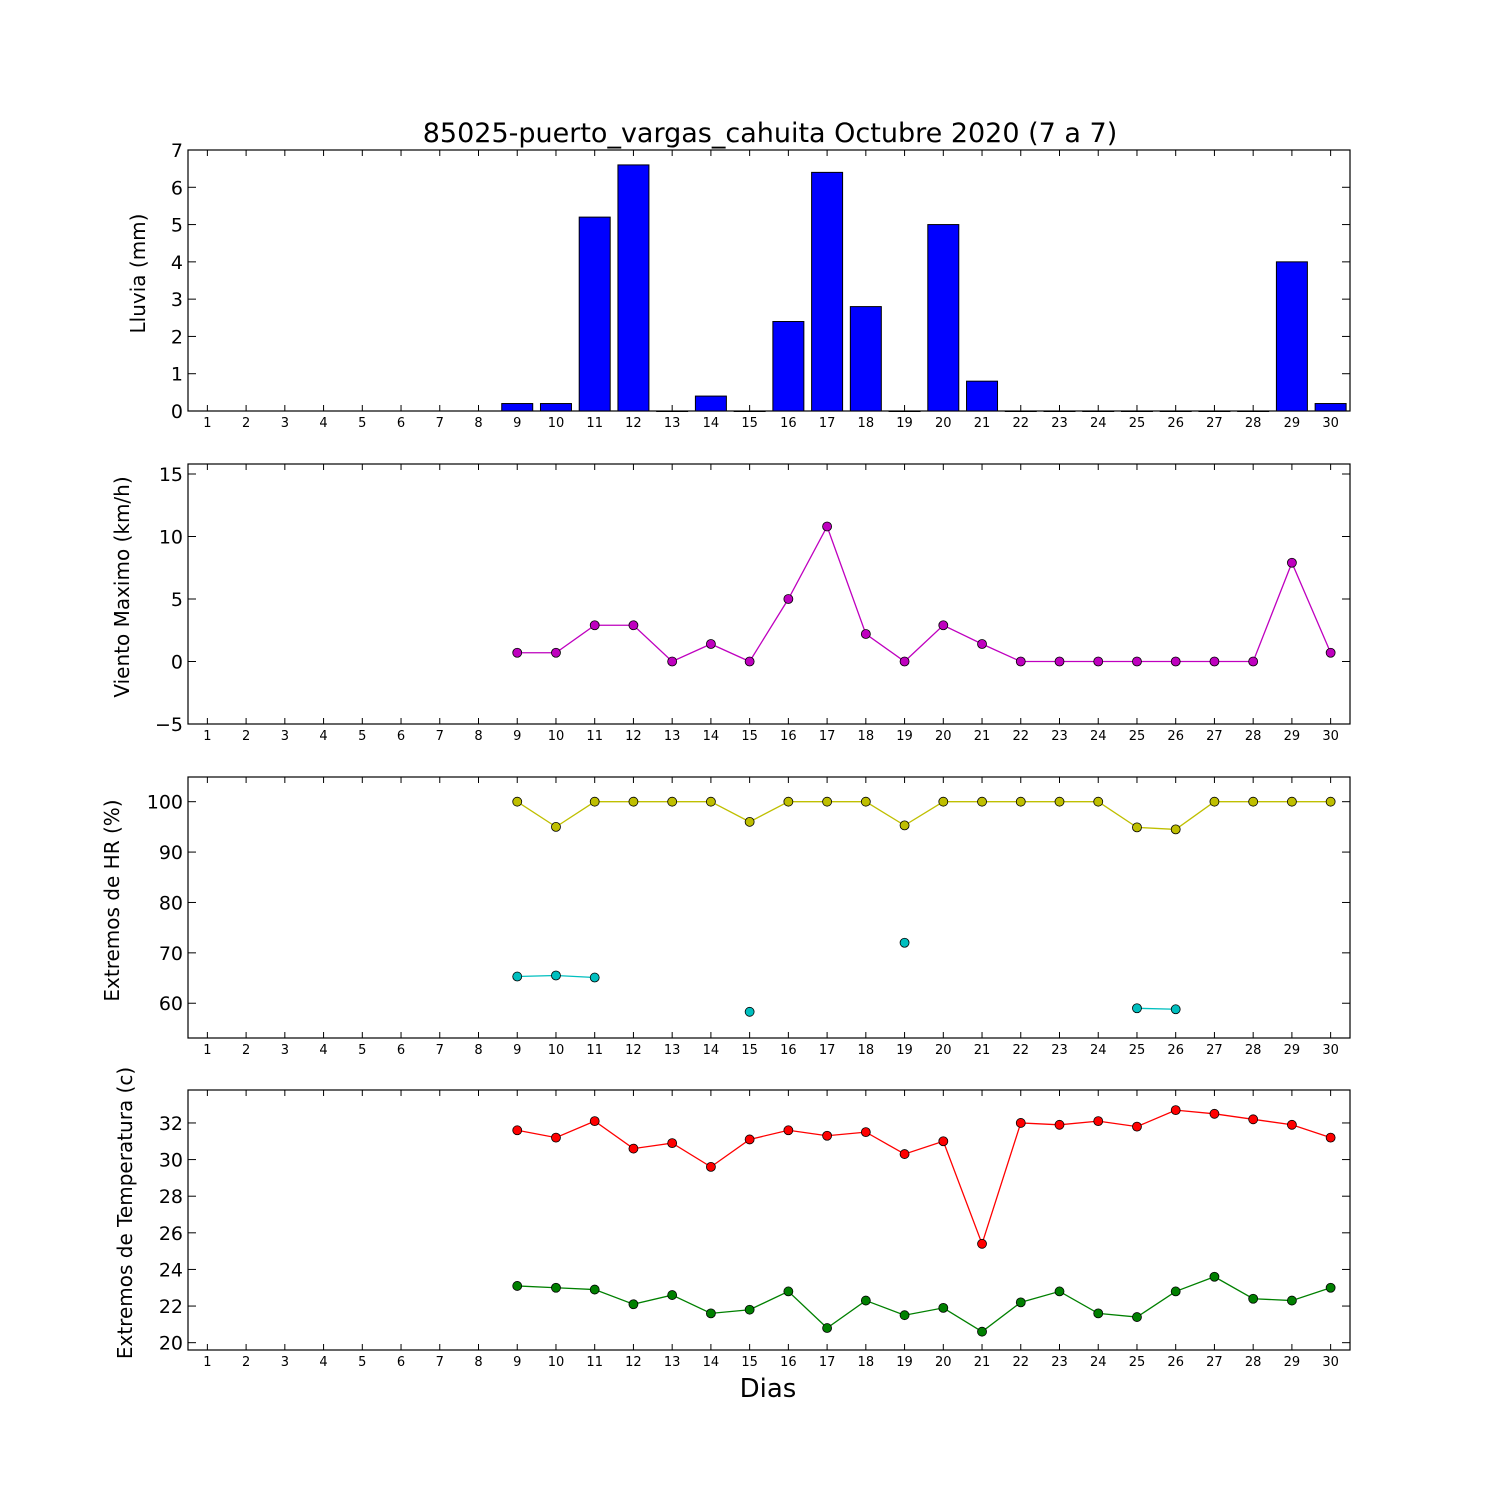 Image resolution: width=1500 pixels, height=1500 pixels. I want to click on x-tick-label: 9, so click(517, 423).